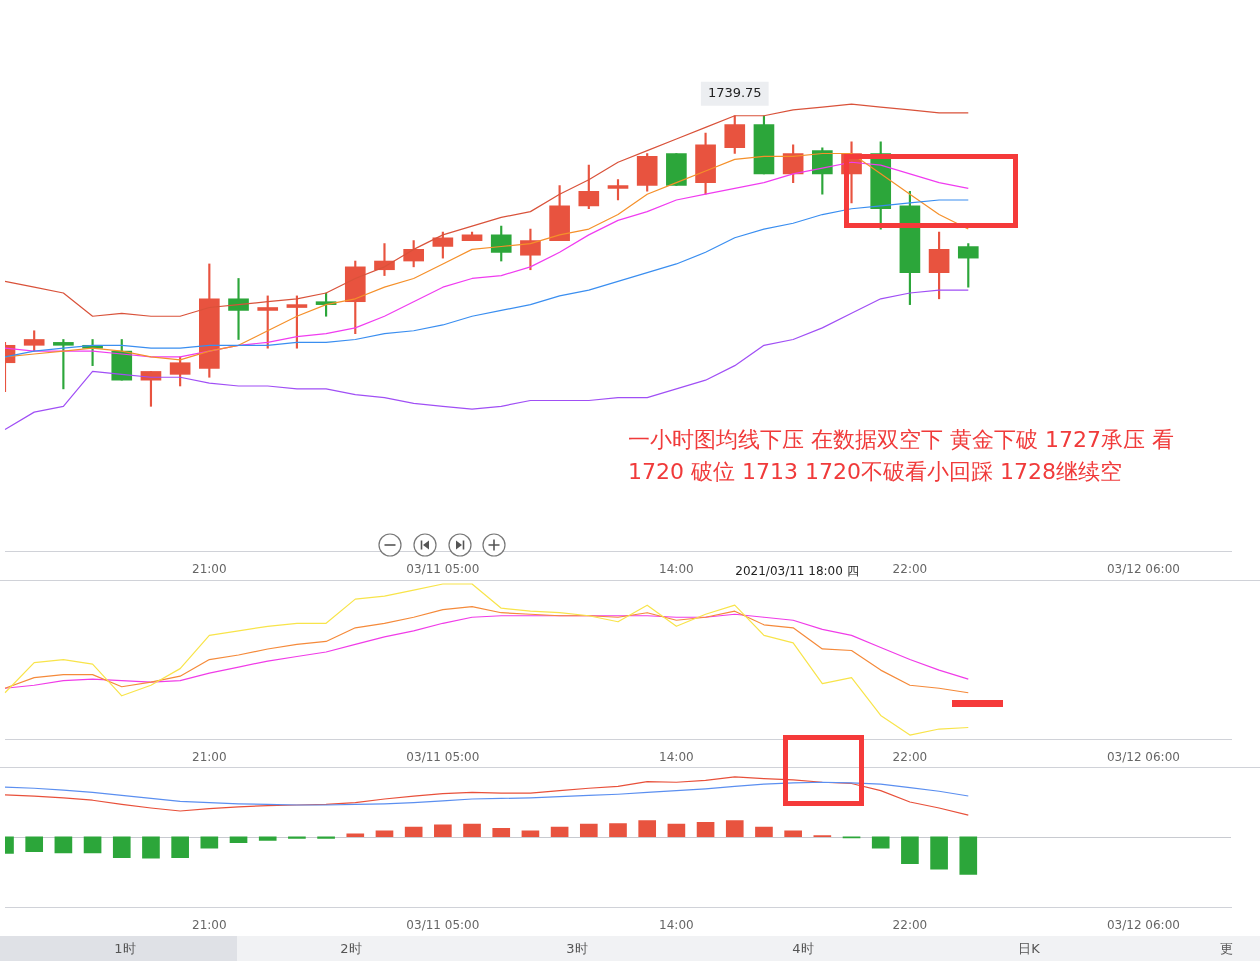 This screenshot has width=1260, height=961. I want to click on candlestick, so click(238, 309).